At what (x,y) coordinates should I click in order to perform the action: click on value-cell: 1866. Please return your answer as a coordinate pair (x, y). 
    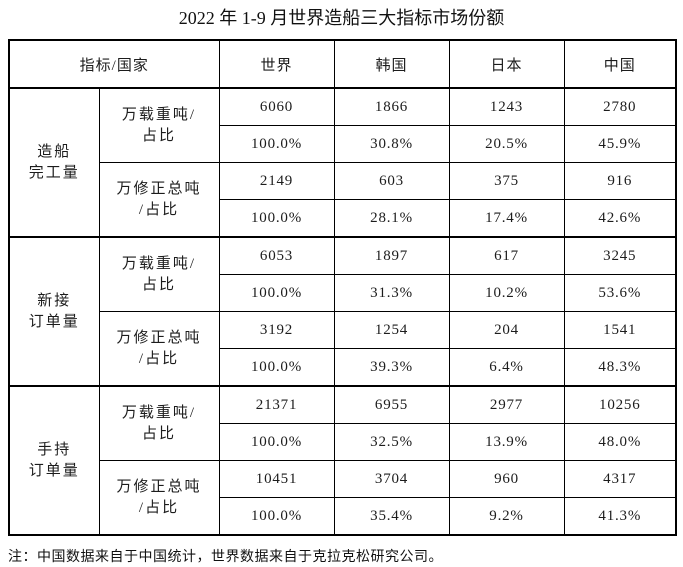
    Looking at the image, I should click on (391, 106).